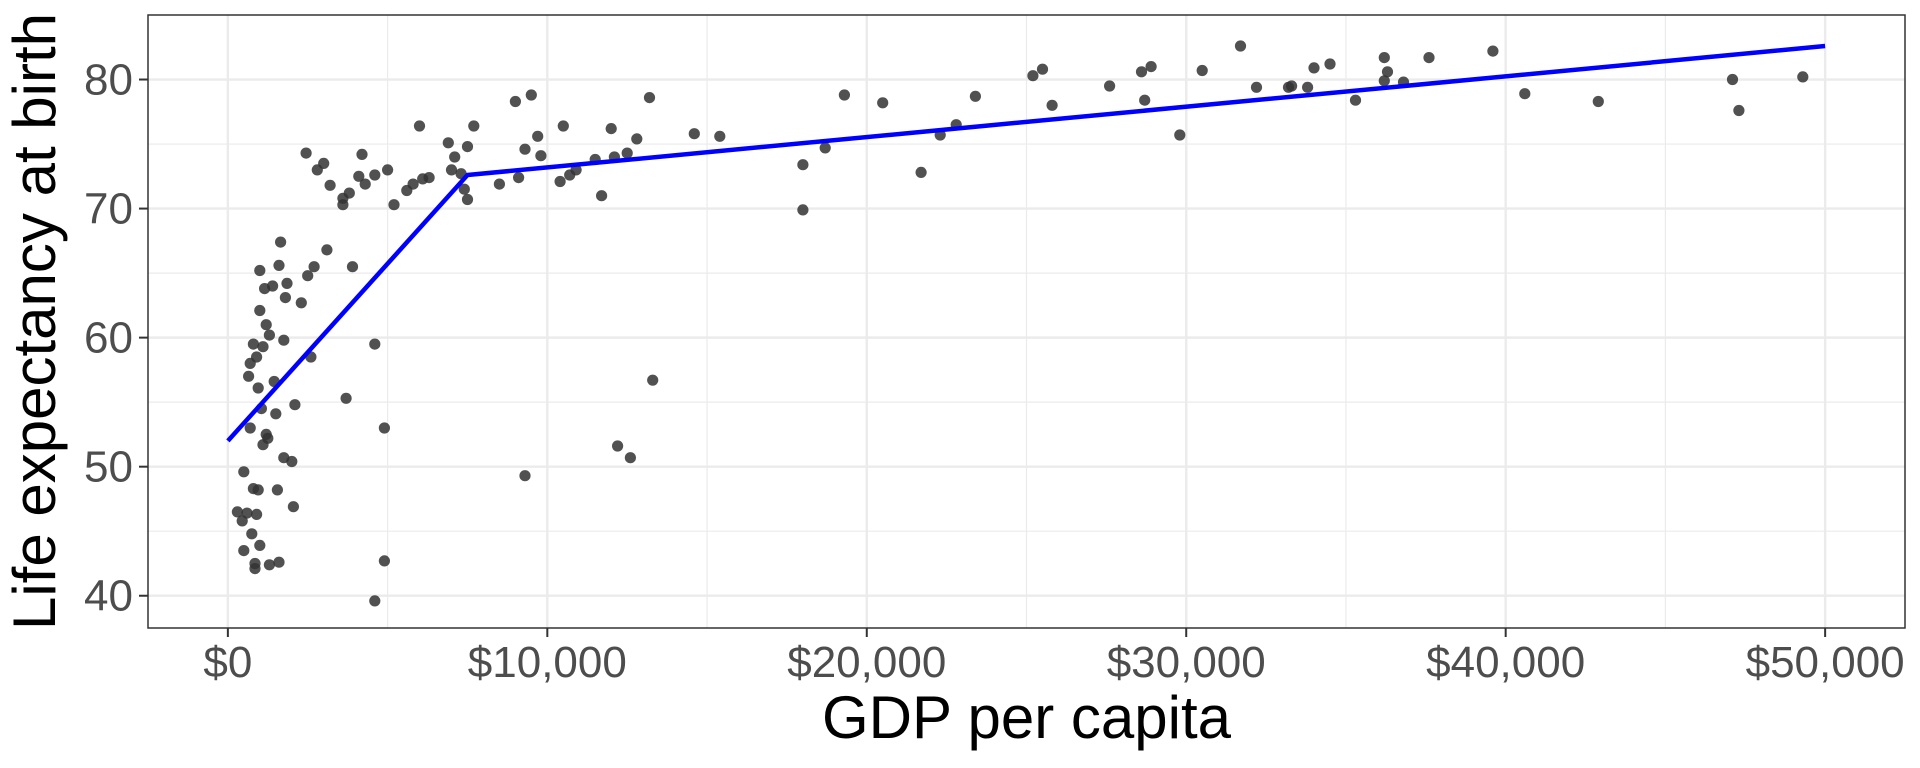  Describe the element at coordinates (108, 209) in the screenshot. I see `y-tick-label: 70` at that location.